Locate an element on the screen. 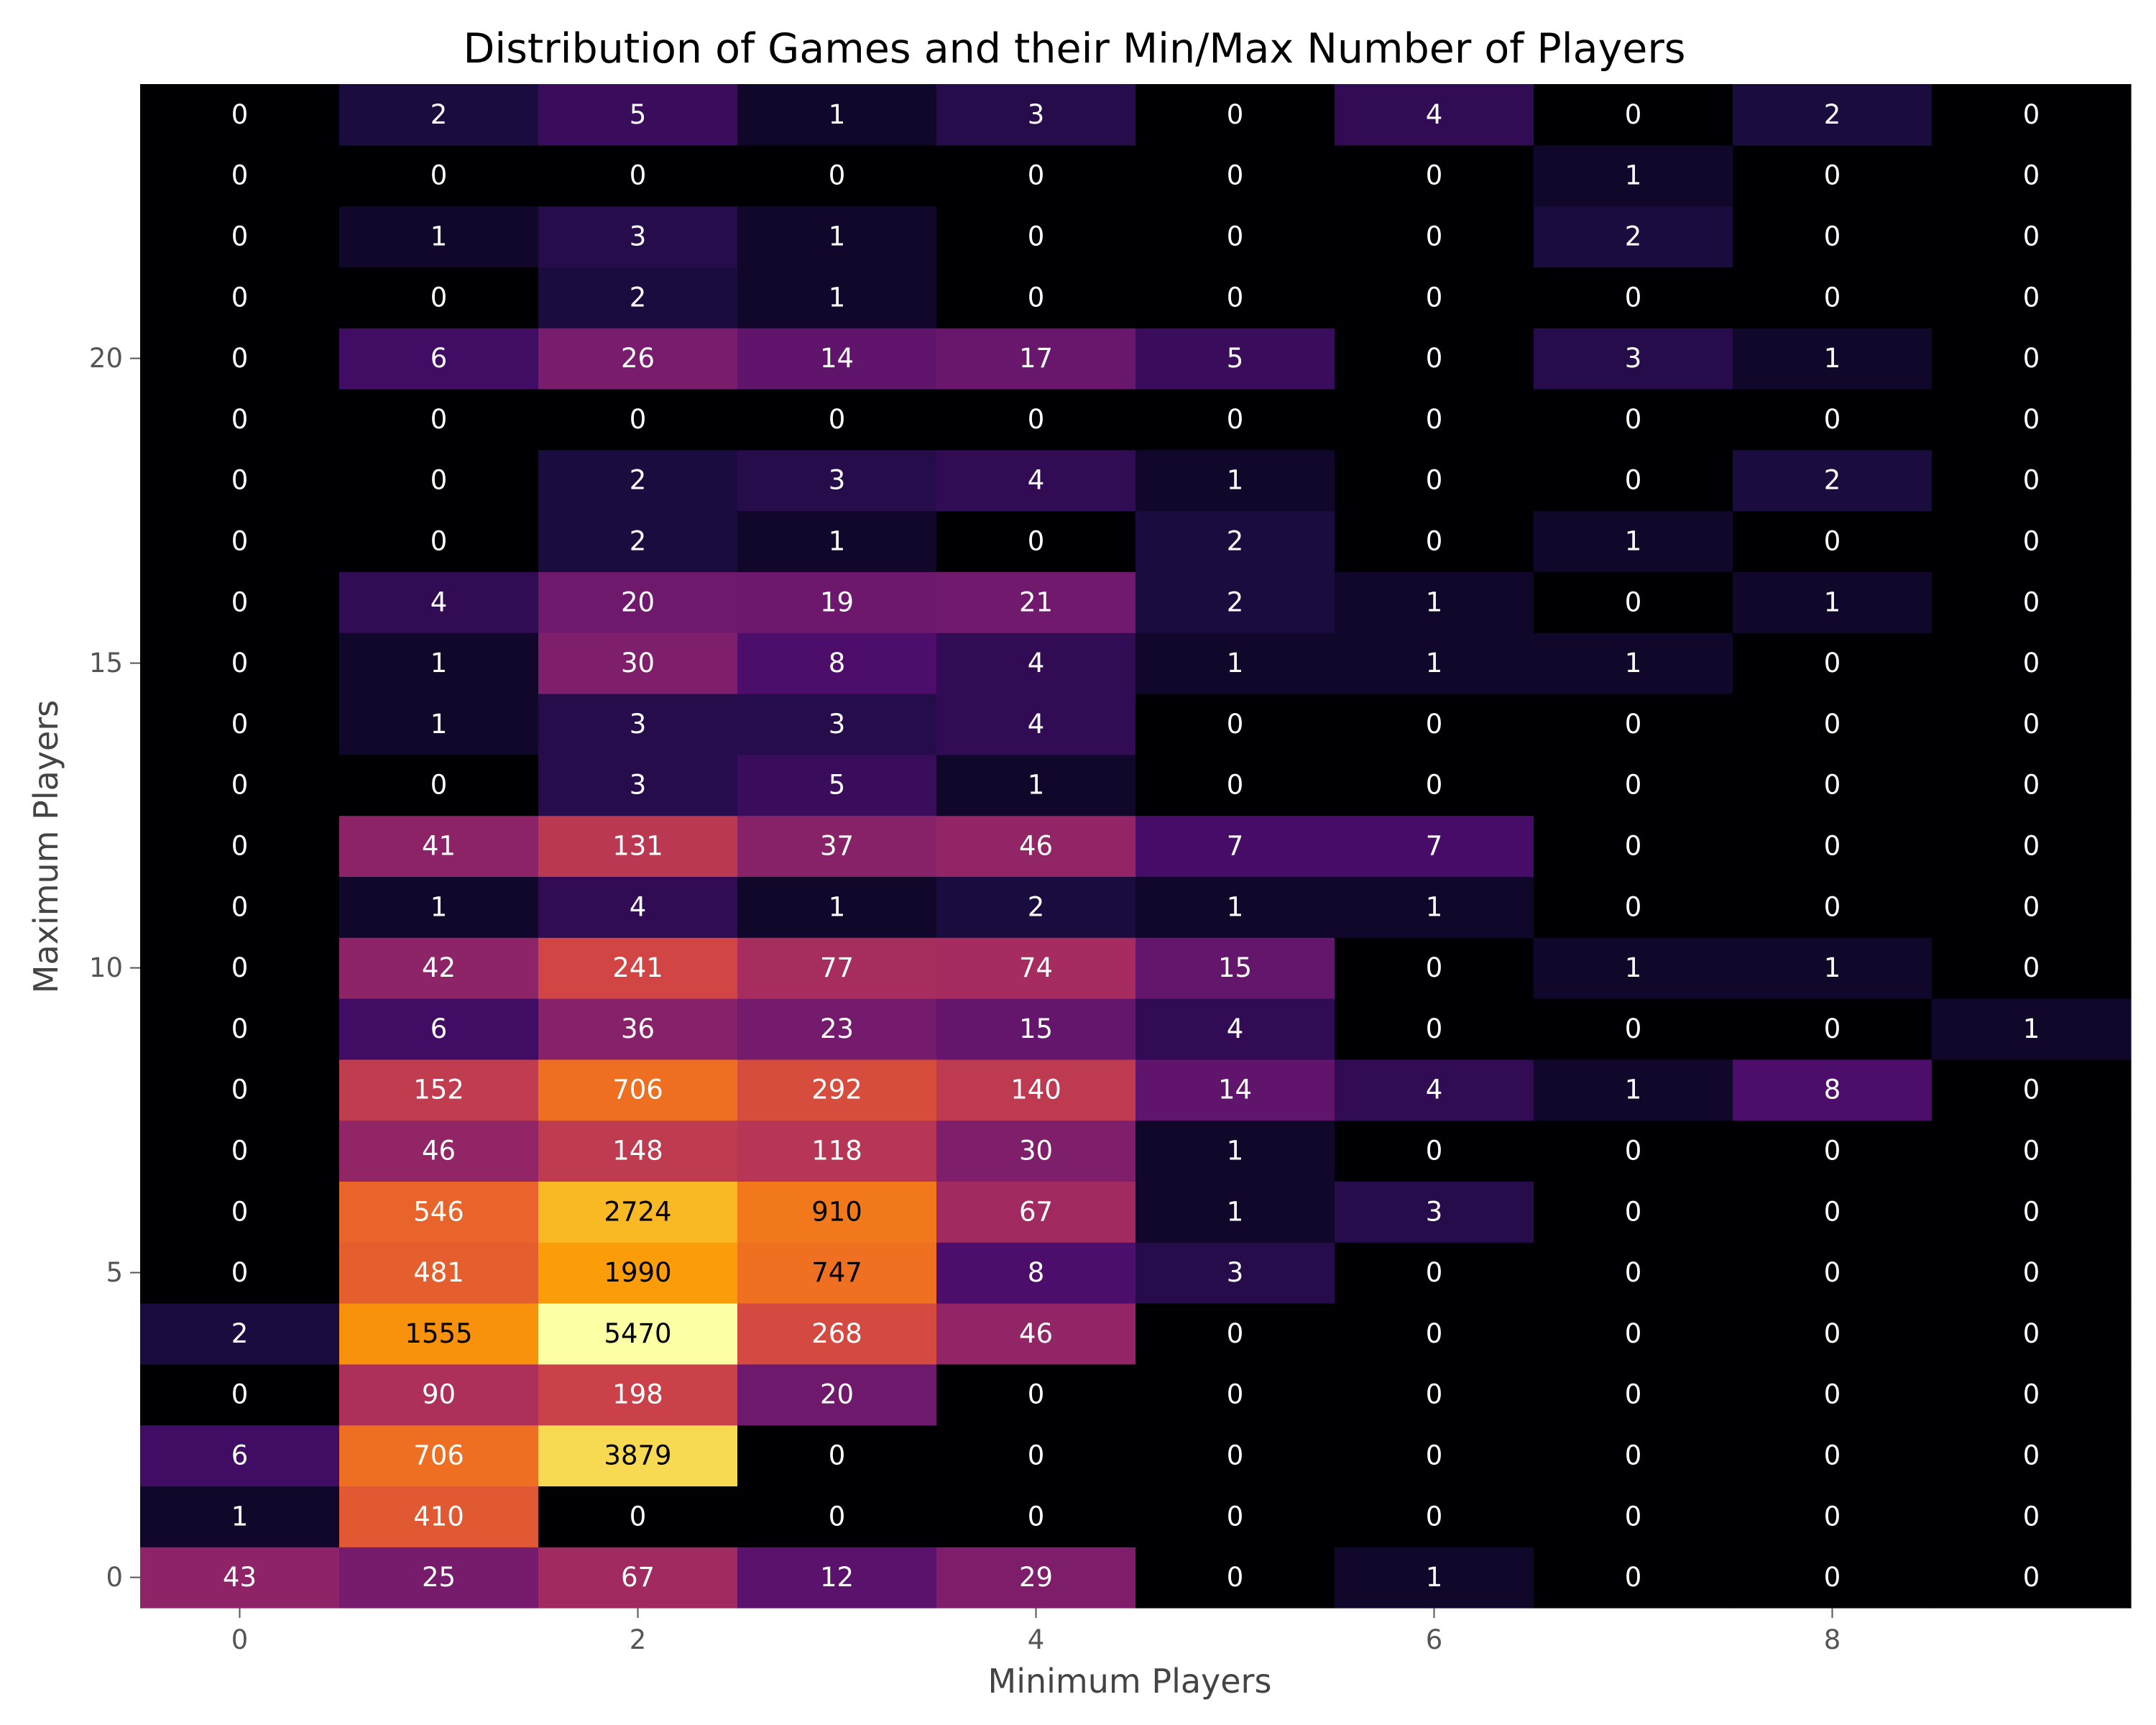  cell-value-label: 12 is located at coordinates (837, 1577).